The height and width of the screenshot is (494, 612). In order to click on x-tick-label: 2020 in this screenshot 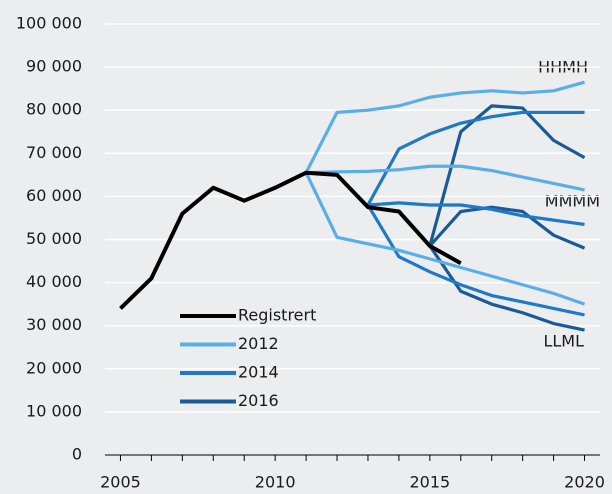, I will do `click(584, 482)`.